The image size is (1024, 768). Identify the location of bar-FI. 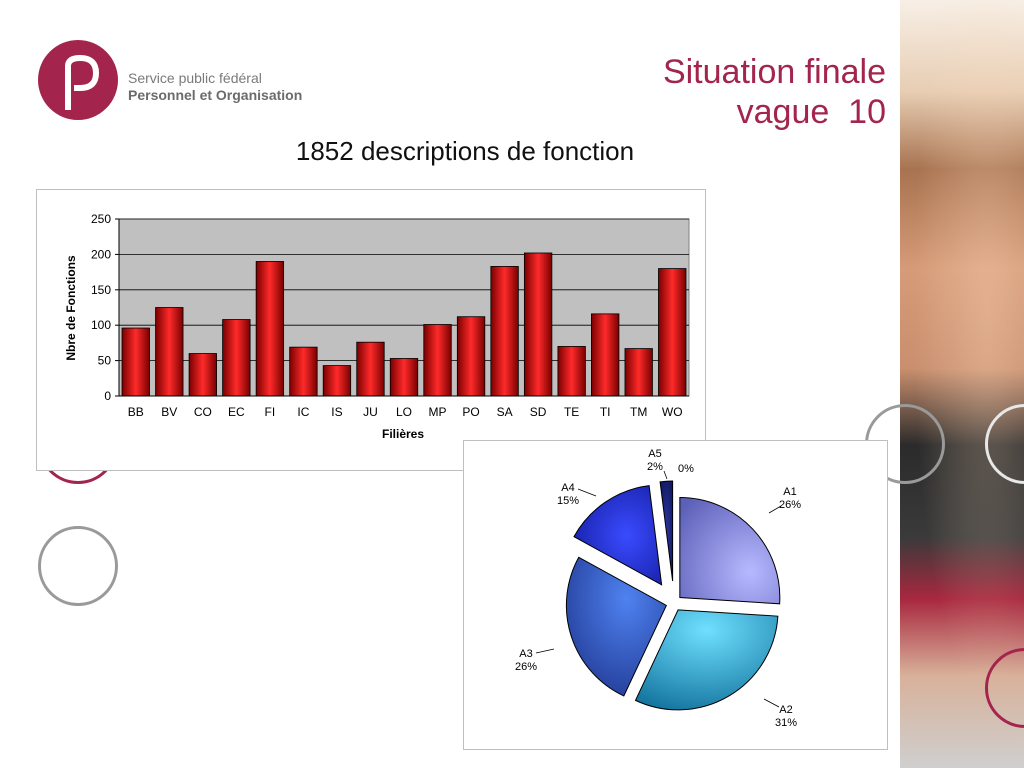
(270, 329).